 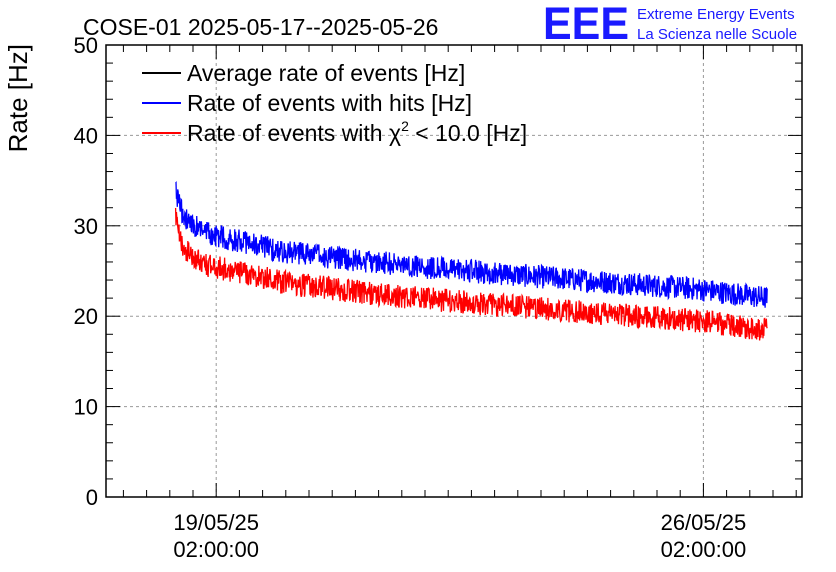 I want to click on logo-line-1: Extreme Energy Events, so click(x=716, y=14).